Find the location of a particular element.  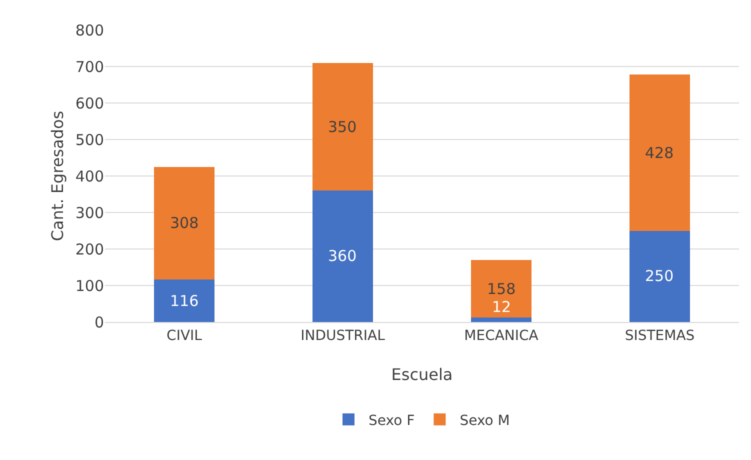

data-label: 250 is located at coordinates (659, 276).